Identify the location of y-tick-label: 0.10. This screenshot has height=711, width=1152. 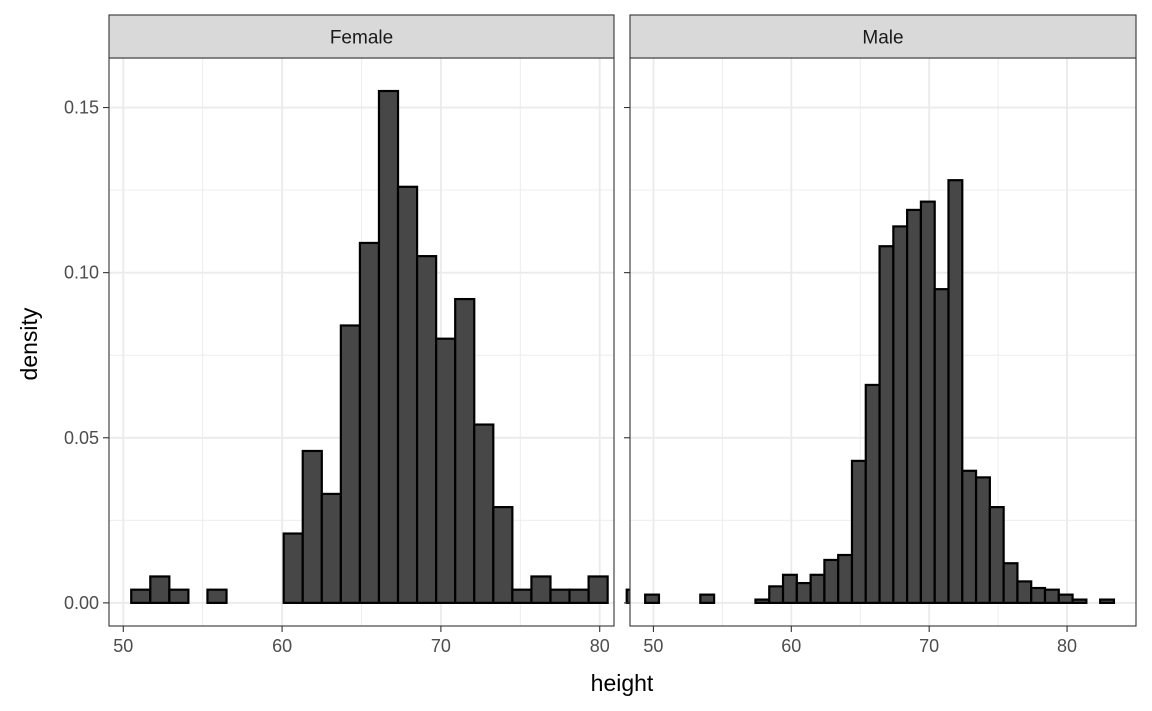
(81, 273).